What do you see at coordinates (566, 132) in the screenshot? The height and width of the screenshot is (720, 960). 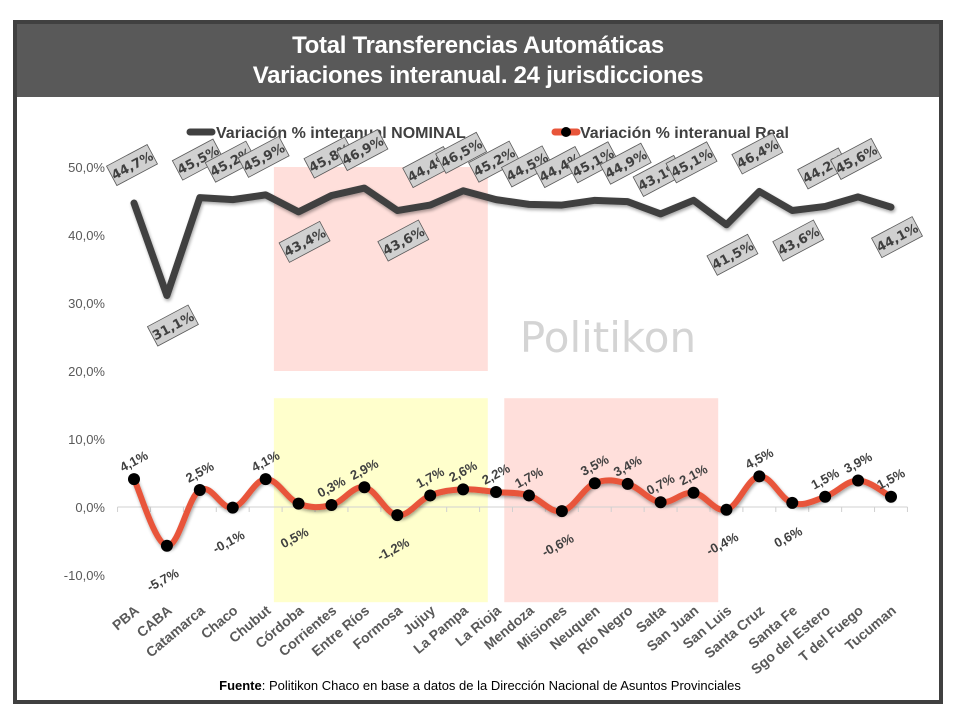 I see `legend-real-marker` at bounding box center [566, 132].